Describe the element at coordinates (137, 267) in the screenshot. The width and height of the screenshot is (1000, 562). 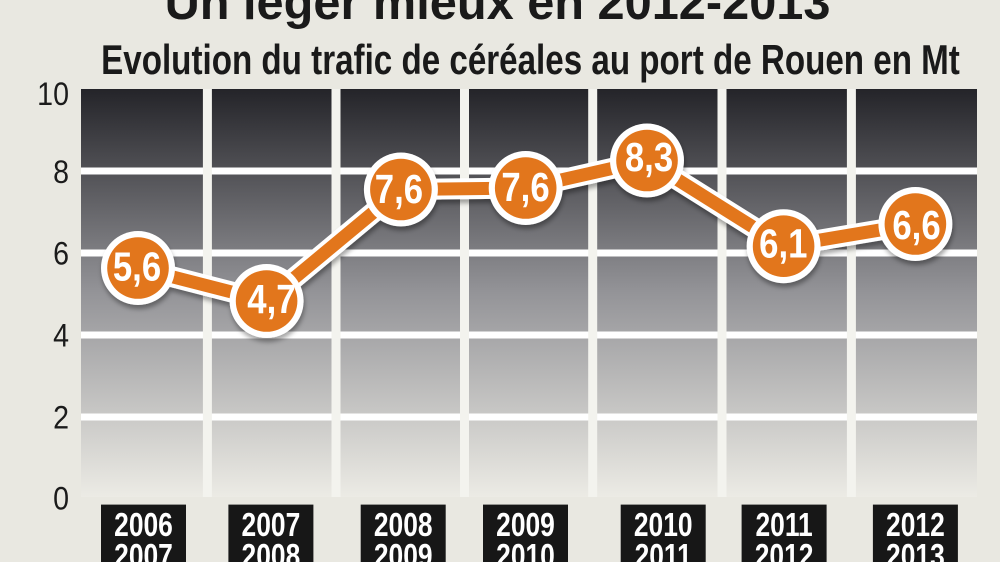
I see `svg-text: 5,6` at that location.